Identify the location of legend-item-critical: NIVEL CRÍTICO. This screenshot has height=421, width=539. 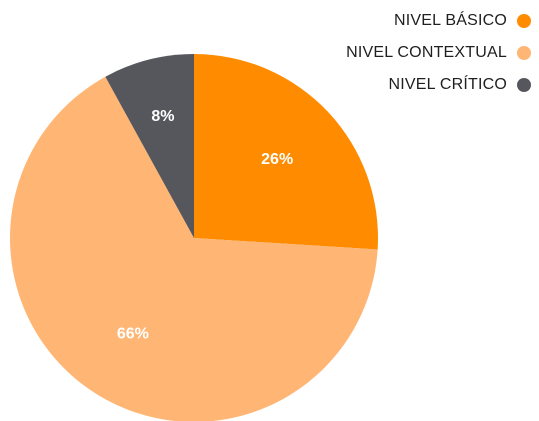
(460, 85).